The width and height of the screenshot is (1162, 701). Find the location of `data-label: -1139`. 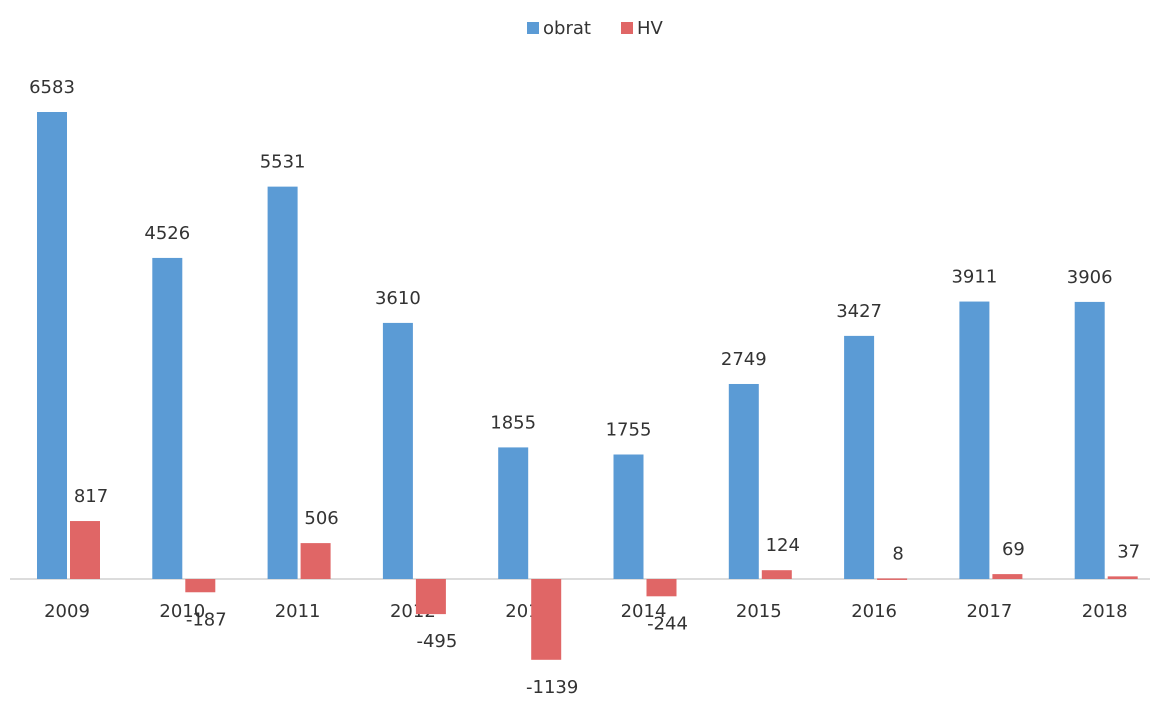

data-label: -1139 is located at coordinates (552, 687).